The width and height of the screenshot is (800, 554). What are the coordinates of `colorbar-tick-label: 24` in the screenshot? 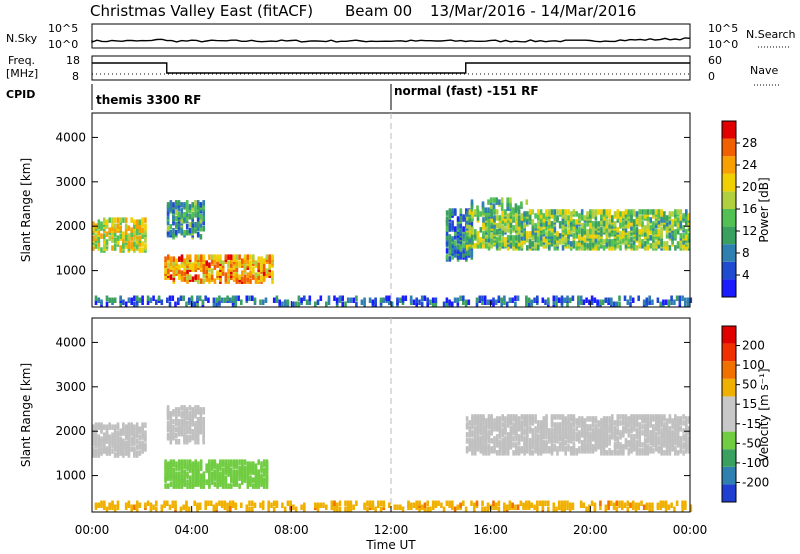 It's located at (749, 165).